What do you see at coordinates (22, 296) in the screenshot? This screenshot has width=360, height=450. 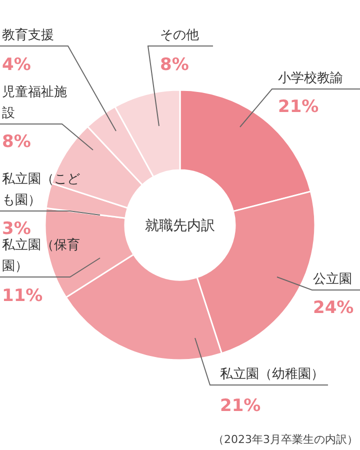 I see `data-label: 11%` at bounding box center [22, 296].